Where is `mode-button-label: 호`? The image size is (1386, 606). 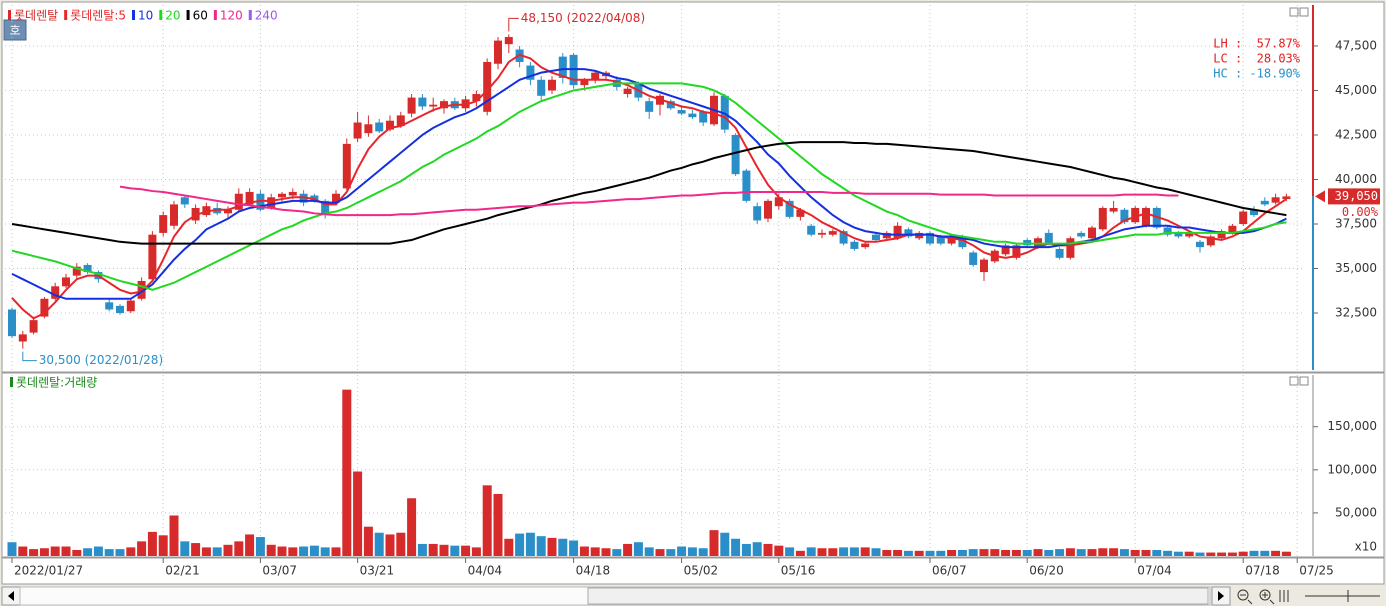
mode-button-label: 호 is located at coordinates (14, 31).